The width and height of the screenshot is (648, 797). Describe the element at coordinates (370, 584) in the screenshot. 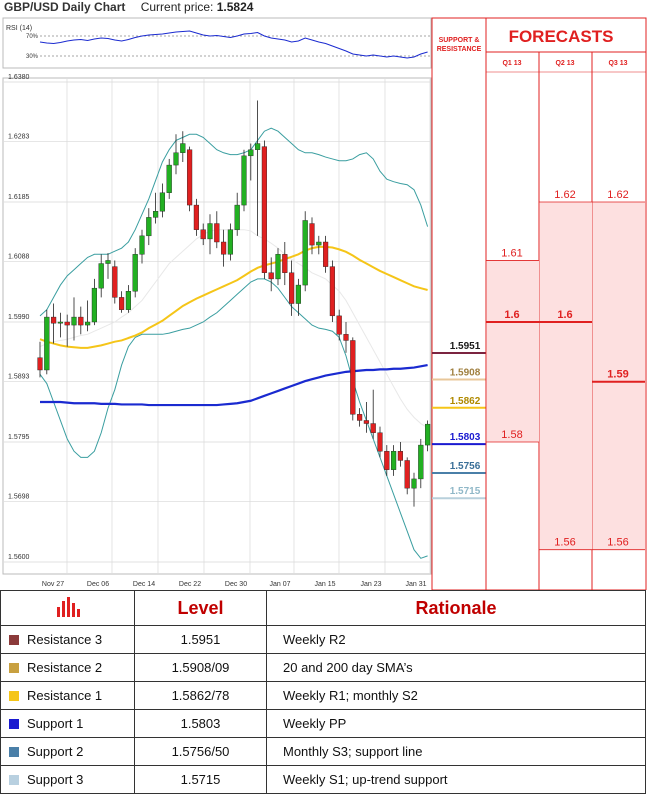

I see `x-tick-label: Jan 23` at that location.